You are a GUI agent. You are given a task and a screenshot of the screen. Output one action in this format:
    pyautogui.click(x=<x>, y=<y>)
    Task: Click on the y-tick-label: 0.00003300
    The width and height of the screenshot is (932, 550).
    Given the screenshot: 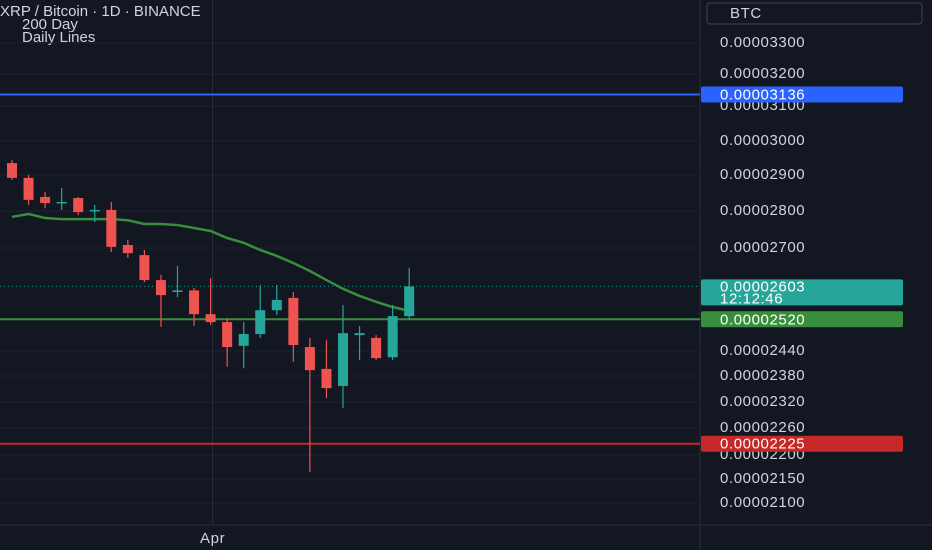 What is the action you would take?
    pyautogui.click(x=762, y=42)
    